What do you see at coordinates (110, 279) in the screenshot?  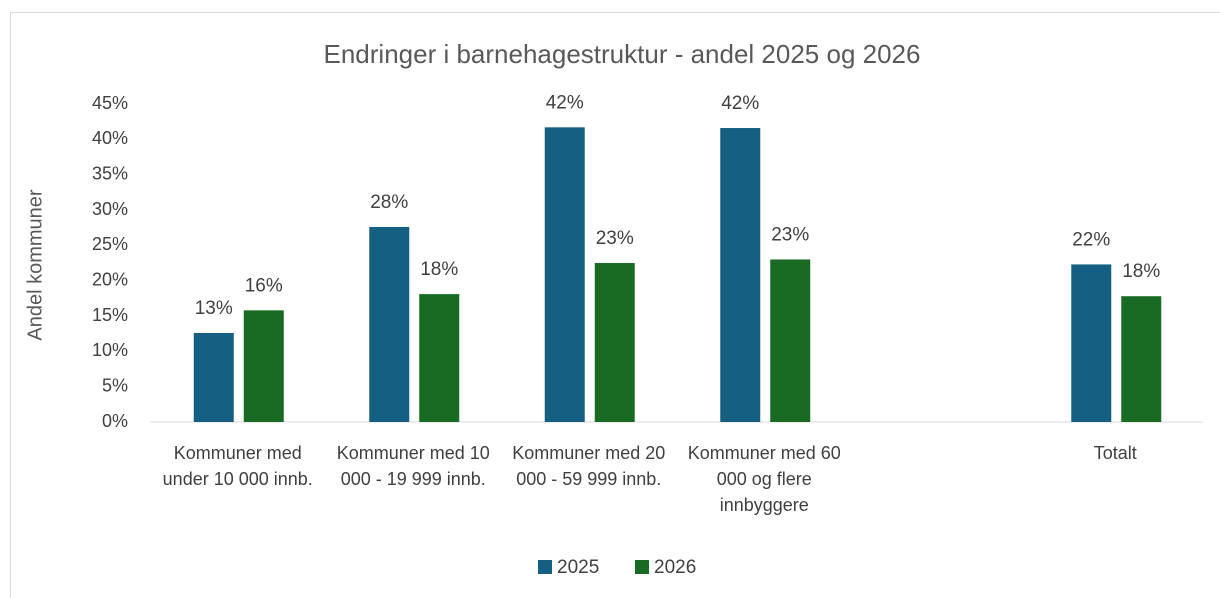 I see `y-tick-label: 20%` at bounding box center [110, 279].